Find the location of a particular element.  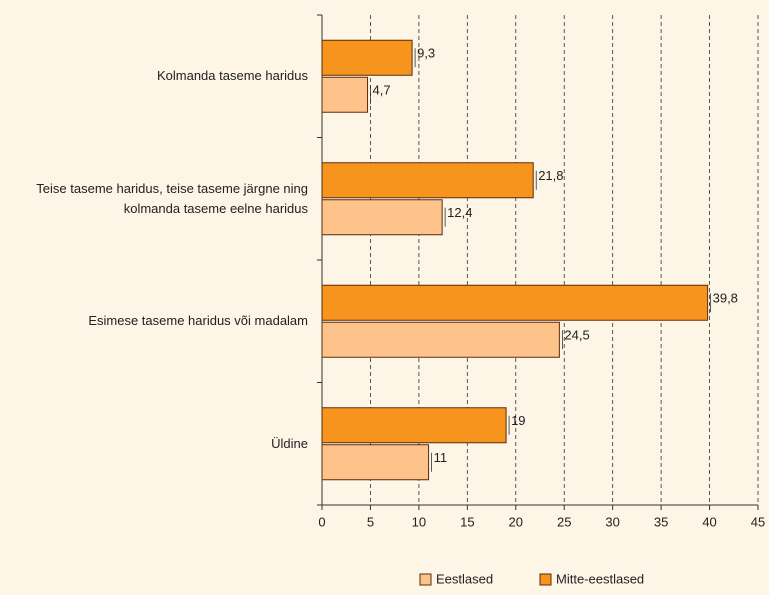

legend-label: Mitte-eestlased is located at coordinates (600, 578).